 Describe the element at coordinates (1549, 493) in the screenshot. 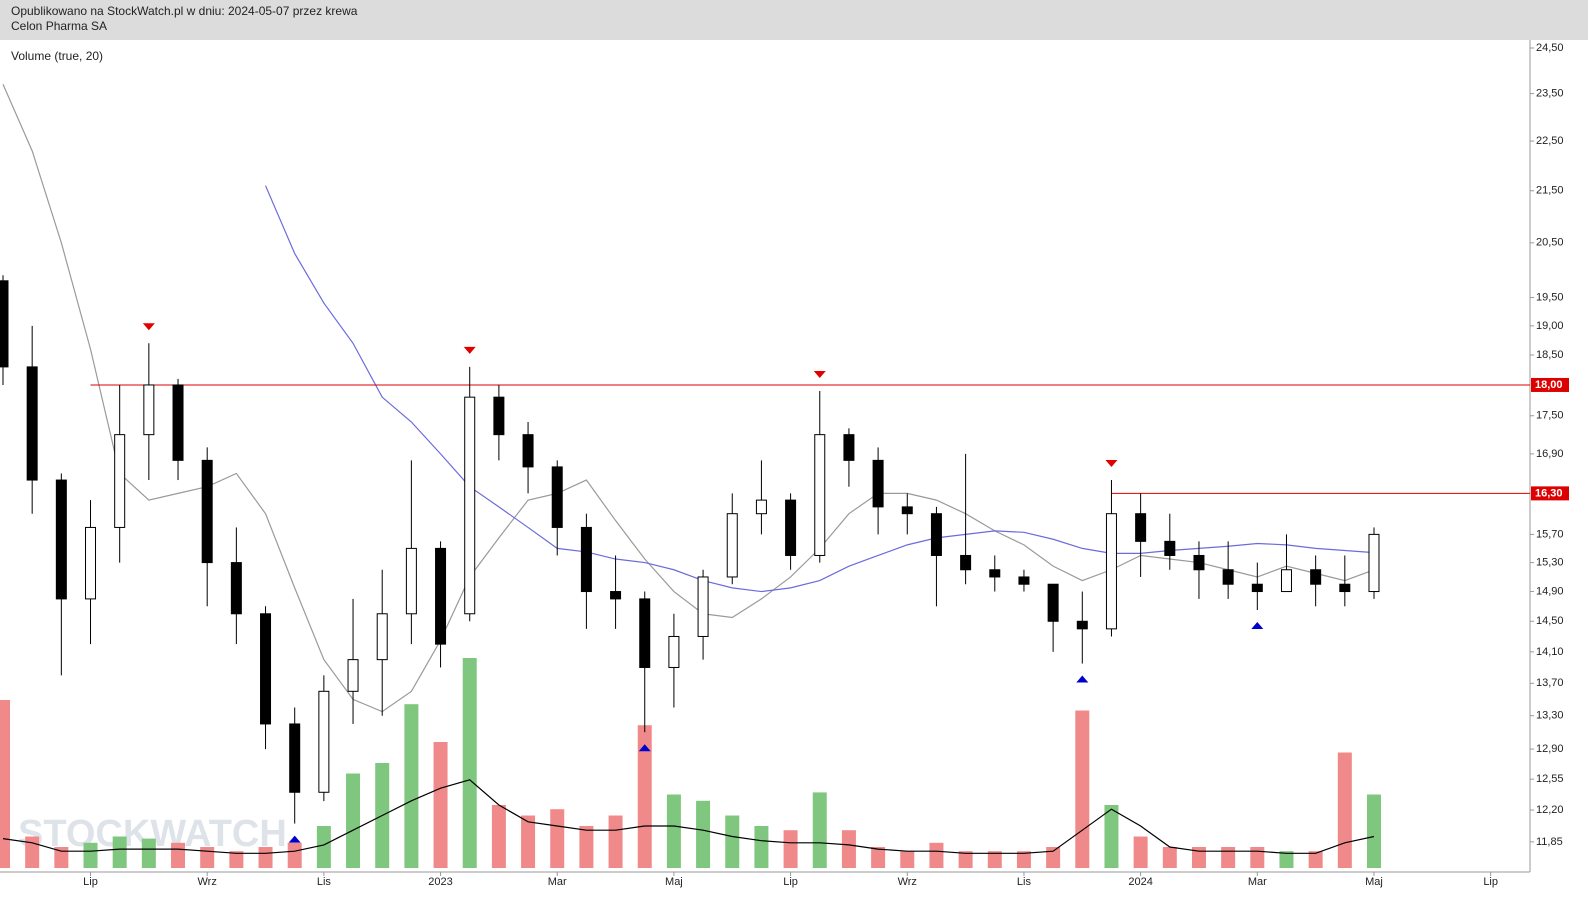

I see `level-label: 16,30` at that location.